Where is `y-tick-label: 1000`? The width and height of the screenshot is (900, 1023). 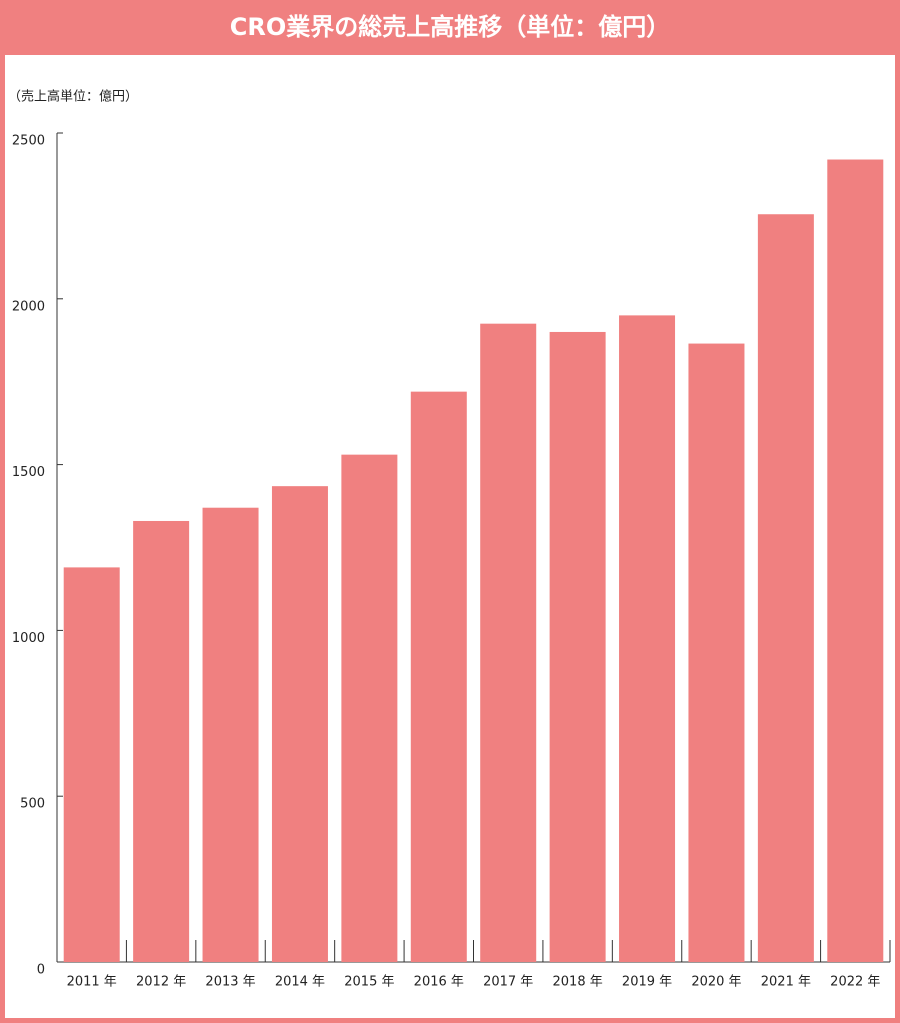
y-tick-label: 1000 is located at coordinates (28, 638).